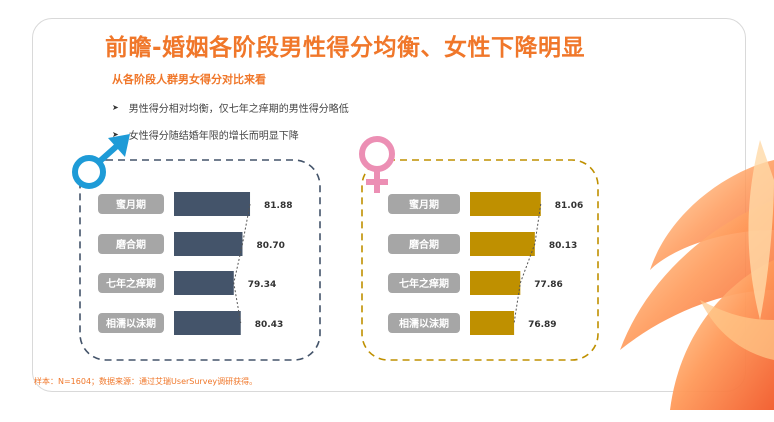 The image size is (774, 422). Describe the element at coordinates (238, 109) in the screenshot. I see `bullet-text: 男性得分相对均衡，仅七年之痒期的男性得分略低` at that location.